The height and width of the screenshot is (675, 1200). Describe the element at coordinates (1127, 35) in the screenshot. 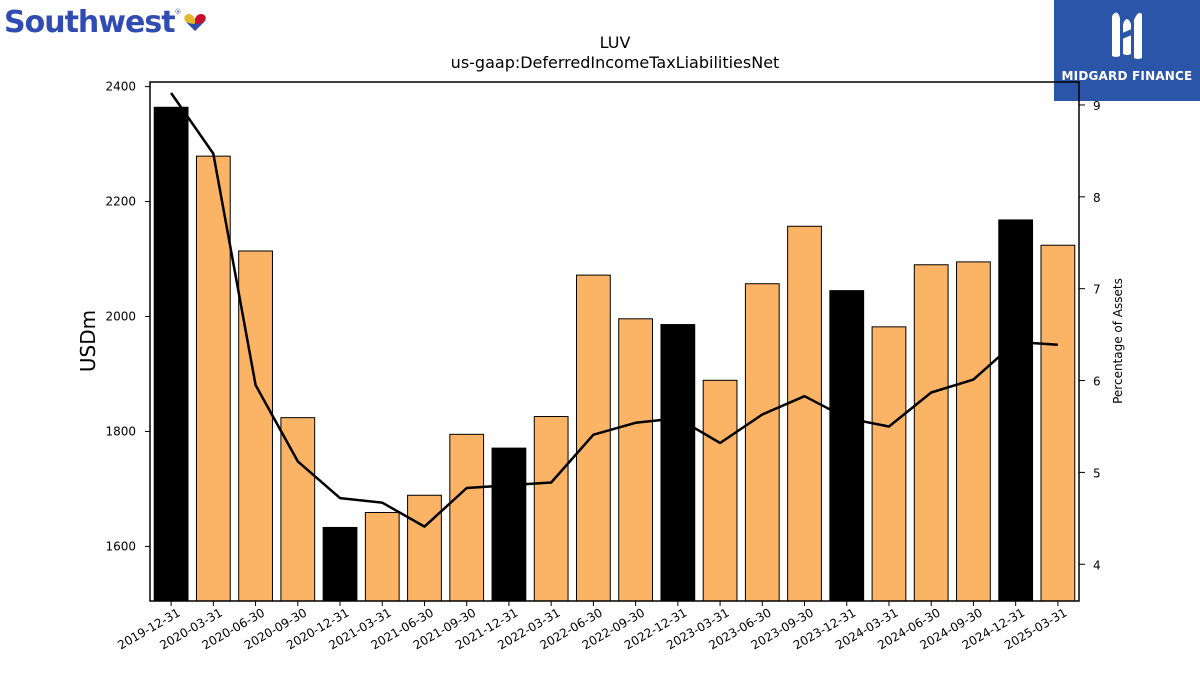

I see `midgard-mark-icon` at that location.